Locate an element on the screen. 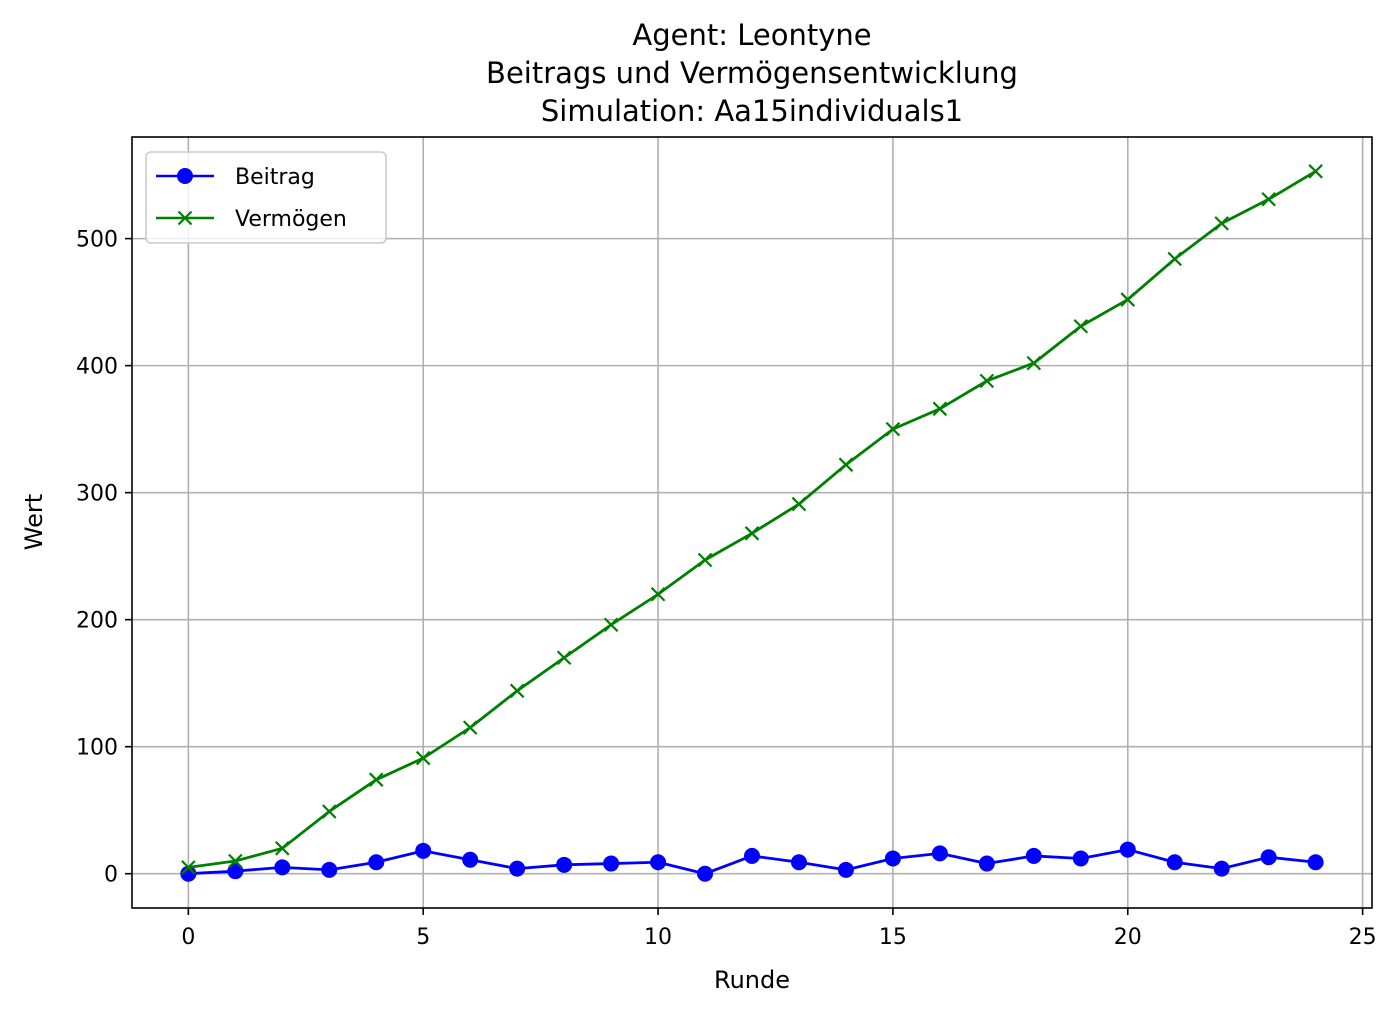 This screenshot has width=1400, height=1015. x-tick-label: 15 is located at coordinates (893, 937).